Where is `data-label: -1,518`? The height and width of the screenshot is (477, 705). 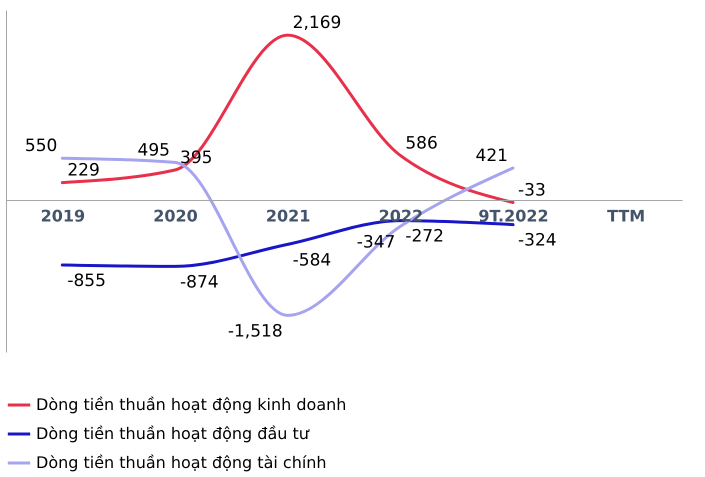 data-label: -1,518 is located at coordinates (255, 331).